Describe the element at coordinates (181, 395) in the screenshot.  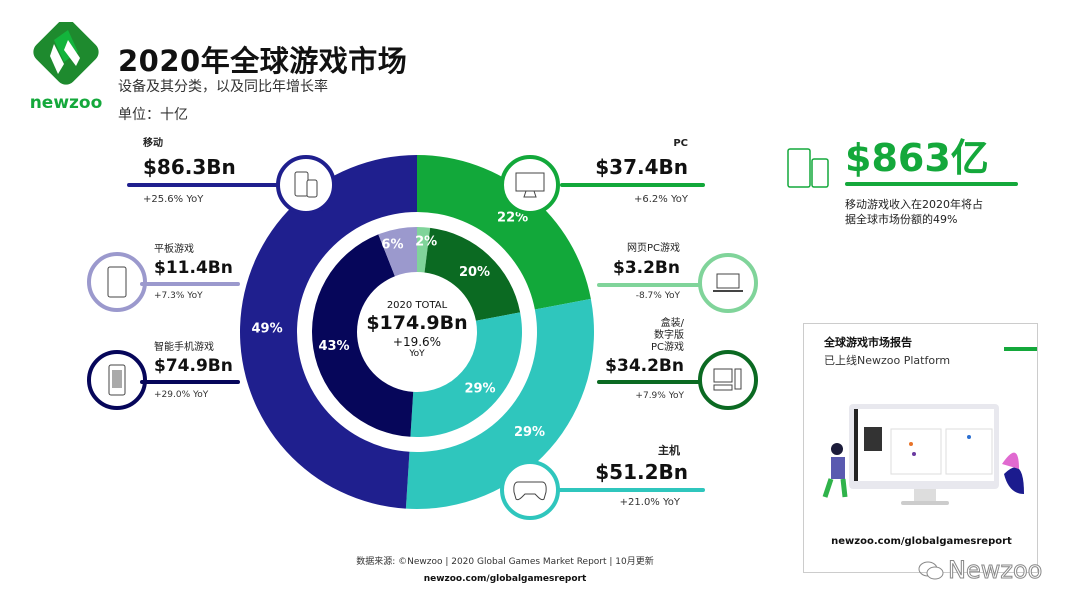
I see `smartphone-yoy: +29.0% YoY` at that location.